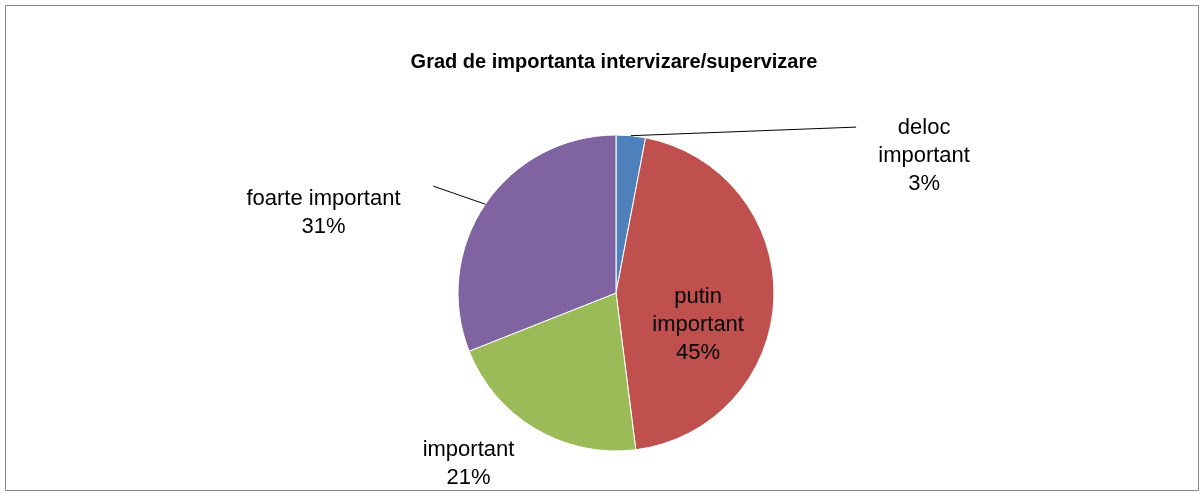 This screenshot has width=1203, height=495. Describe the element at coordinates (614, 61) in the screenshot. I see `chart-title: Grad de importanta intervizare/supervizare` at that location.